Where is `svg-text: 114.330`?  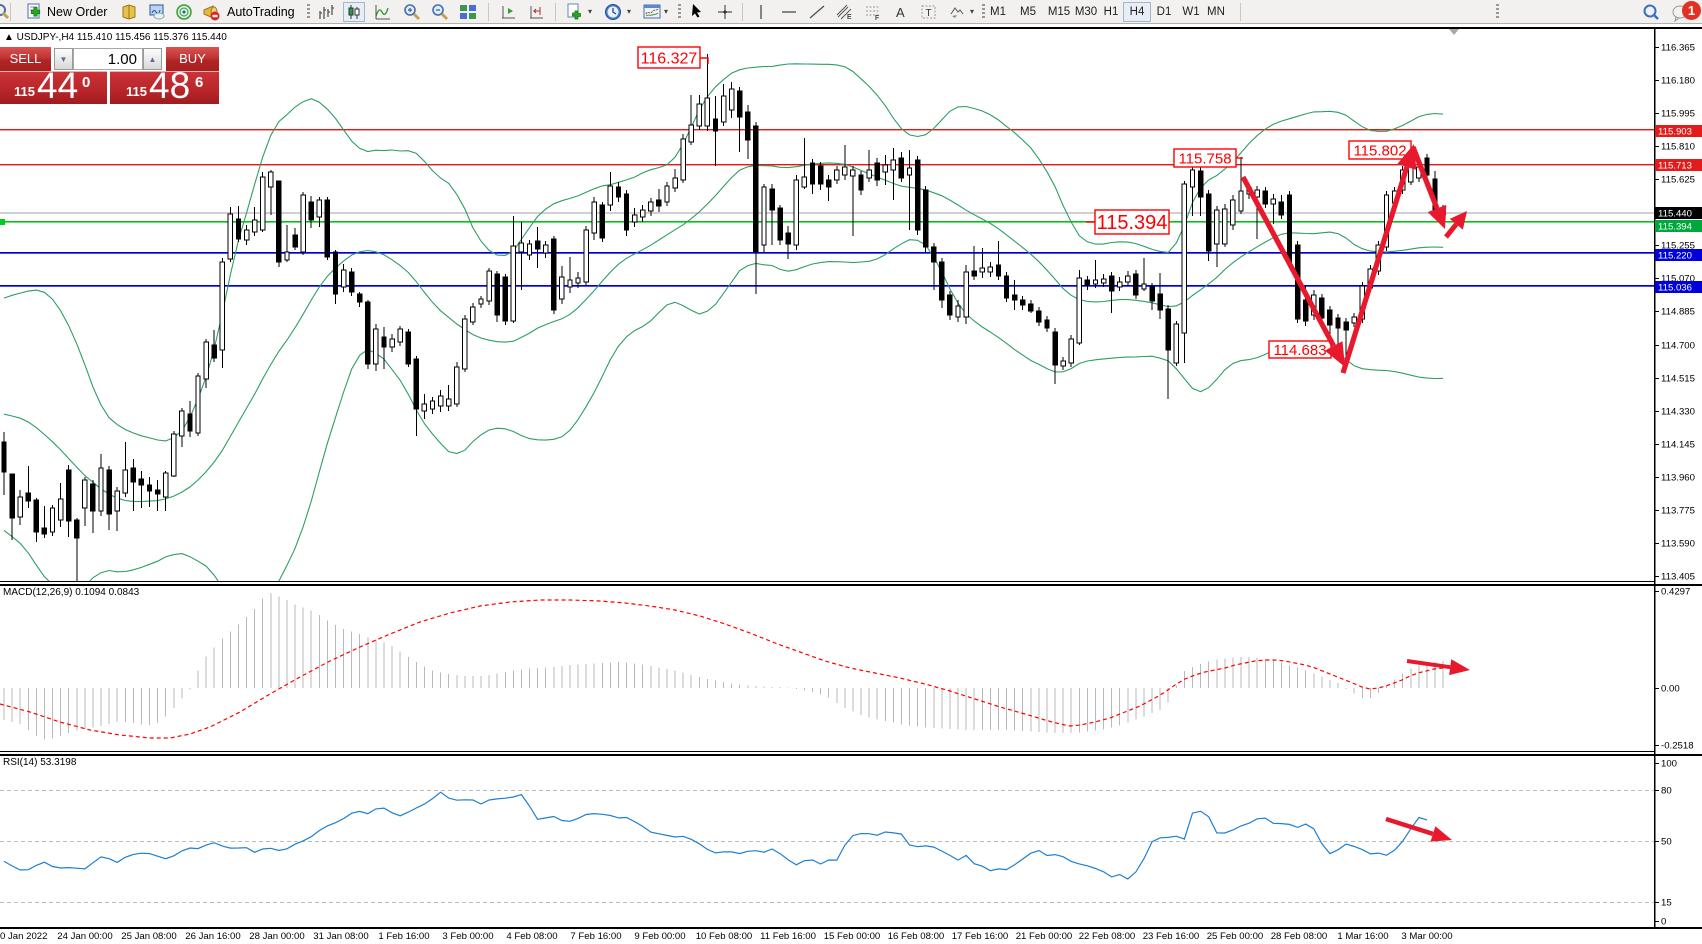
svg-text: 114.330 is located at coordinates (1678, 412).